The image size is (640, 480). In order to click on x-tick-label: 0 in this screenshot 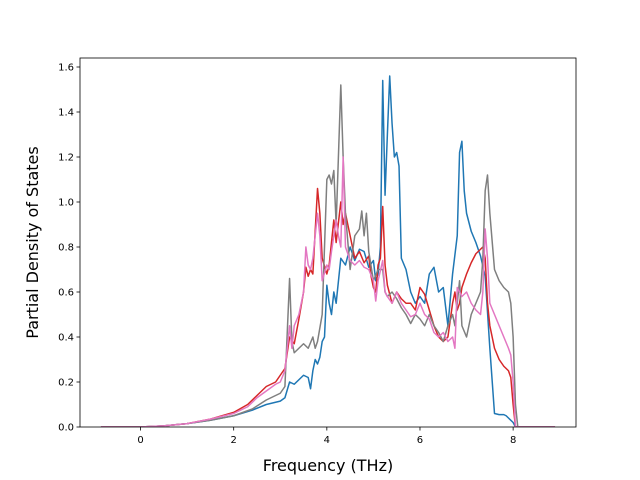, I will do `click(140, 440)`.